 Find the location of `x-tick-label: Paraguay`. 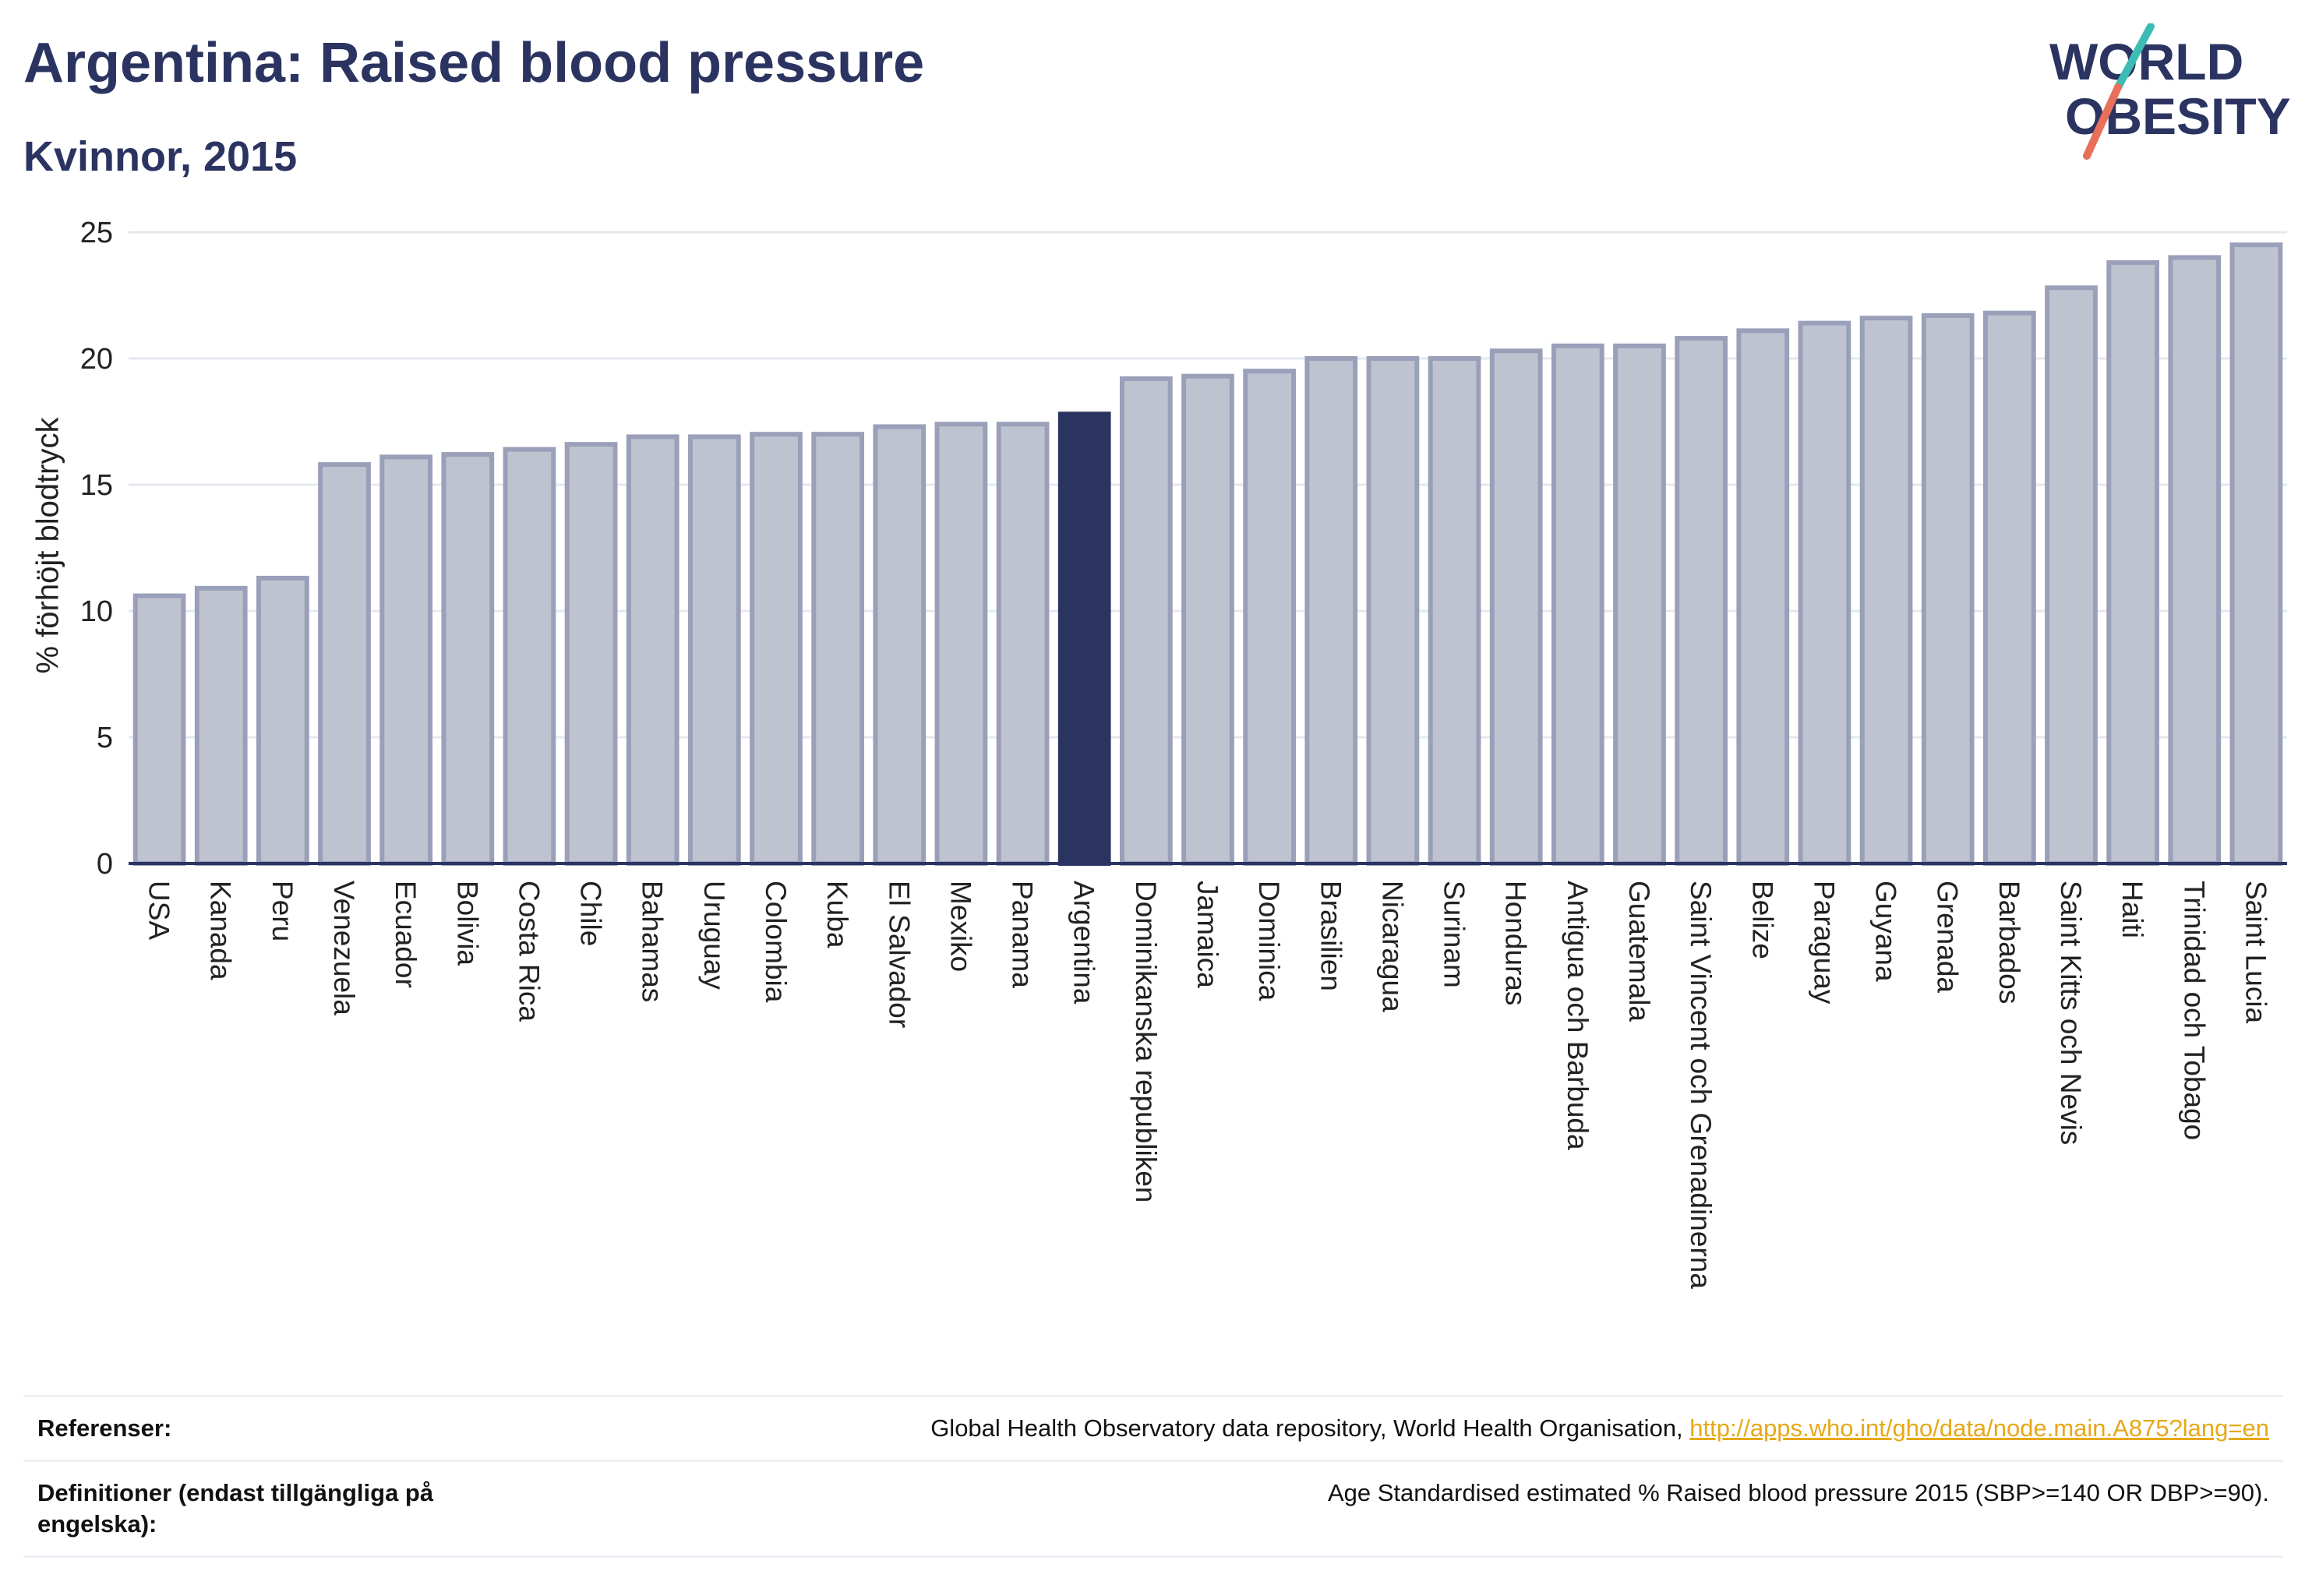

x-tick-label: Paraguay is located at coordinates (1824, 943).